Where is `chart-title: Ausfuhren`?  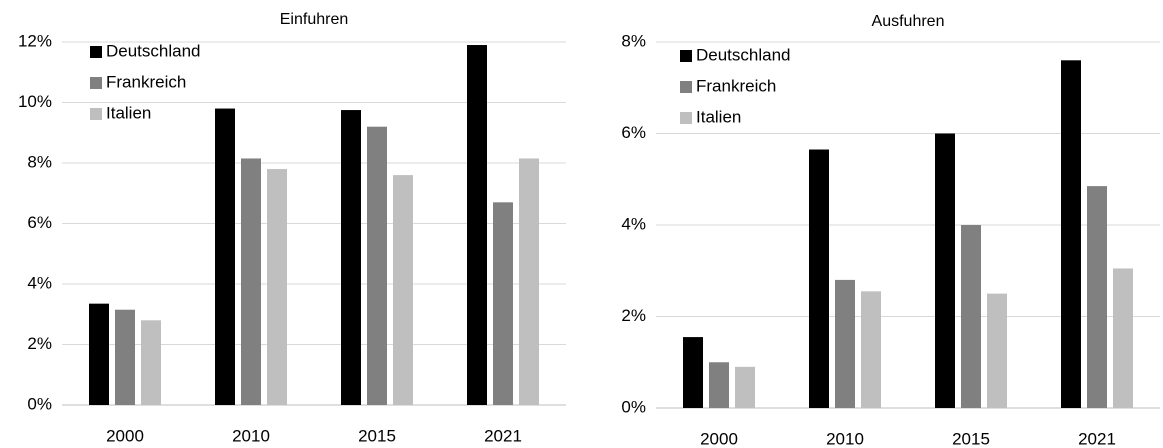
chart-title: Ausfuhren is located at coordinates (908, 21).